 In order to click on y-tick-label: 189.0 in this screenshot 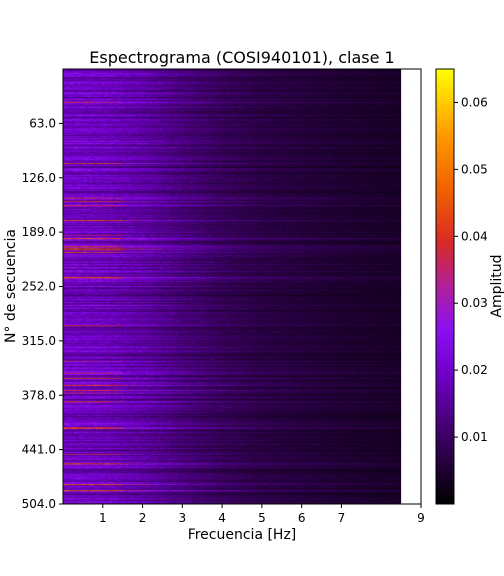, I will do `click(39, 232)`.